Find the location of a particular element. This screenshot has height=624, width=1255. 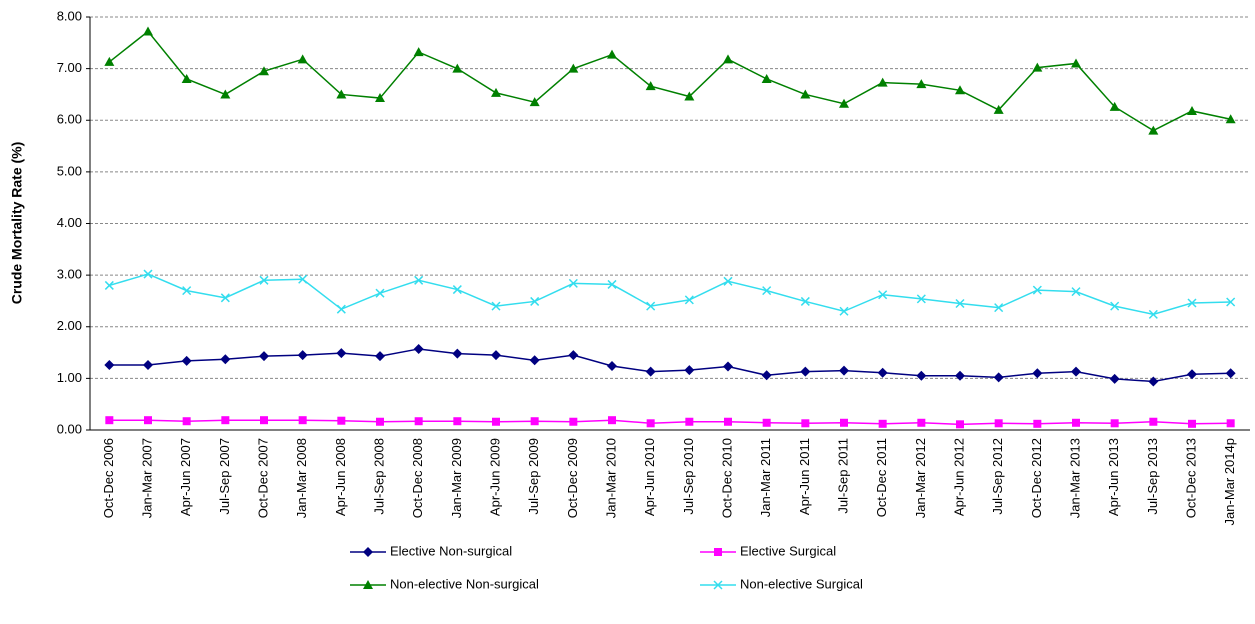

x-tick-label: Oct-Dec 2013 is located at coordinates (1190, 478).